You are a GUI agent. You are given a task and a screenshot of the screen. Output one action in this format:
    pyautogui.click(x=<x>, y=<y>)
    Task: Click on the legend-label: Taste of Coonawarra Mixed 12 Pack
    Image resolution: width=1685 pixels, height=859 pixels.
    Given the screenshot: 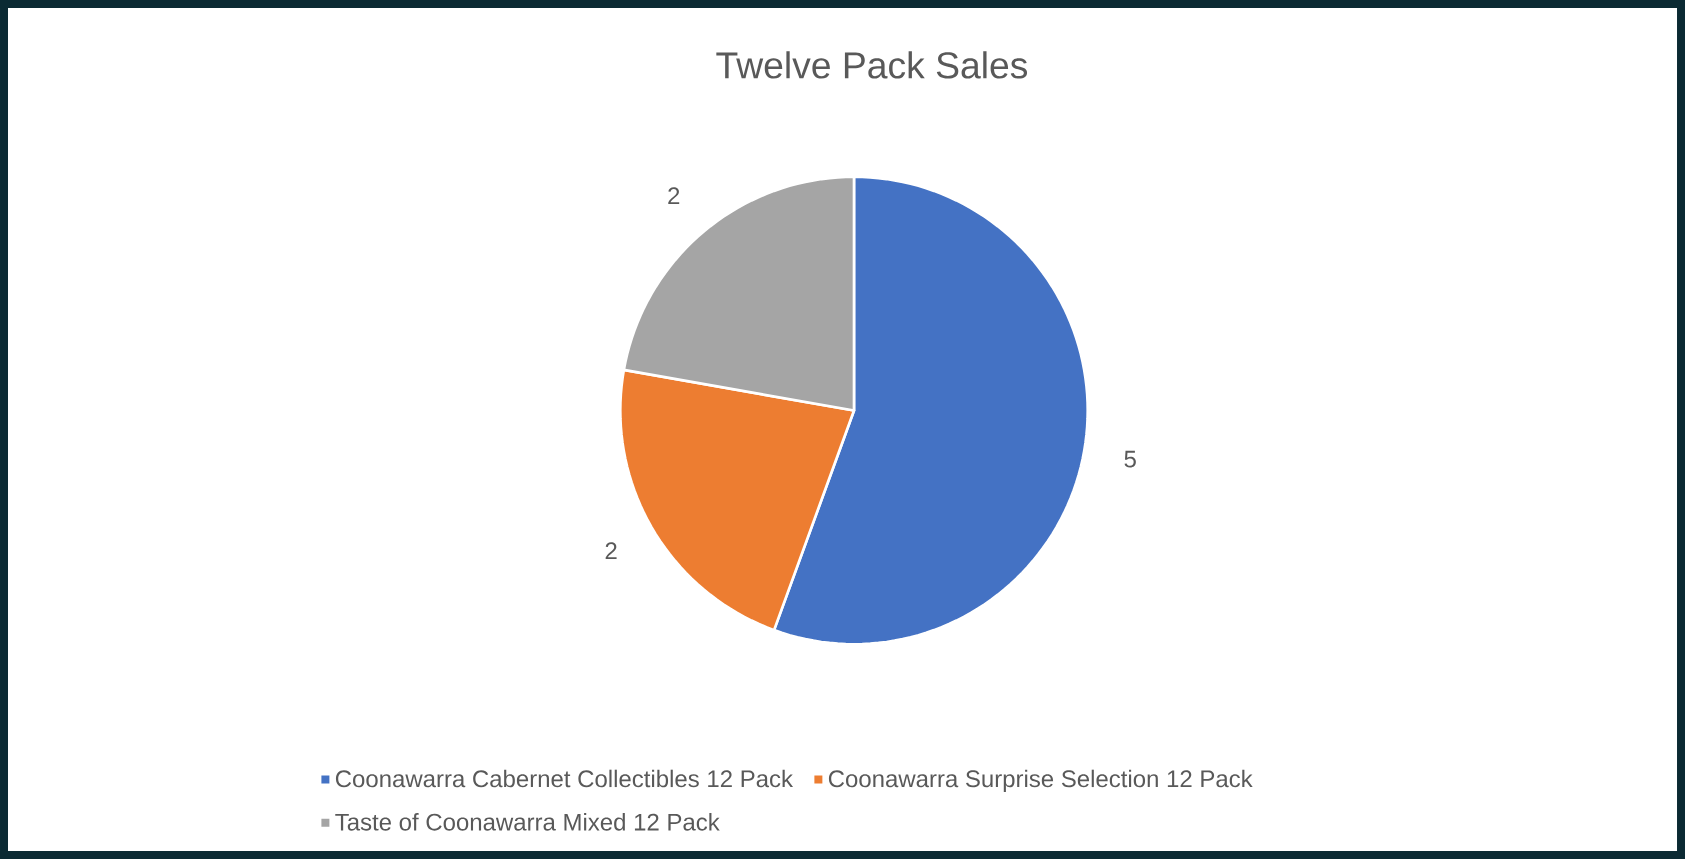 What is the action you would take?
    pyautogui.click(x=527, y=822)
    